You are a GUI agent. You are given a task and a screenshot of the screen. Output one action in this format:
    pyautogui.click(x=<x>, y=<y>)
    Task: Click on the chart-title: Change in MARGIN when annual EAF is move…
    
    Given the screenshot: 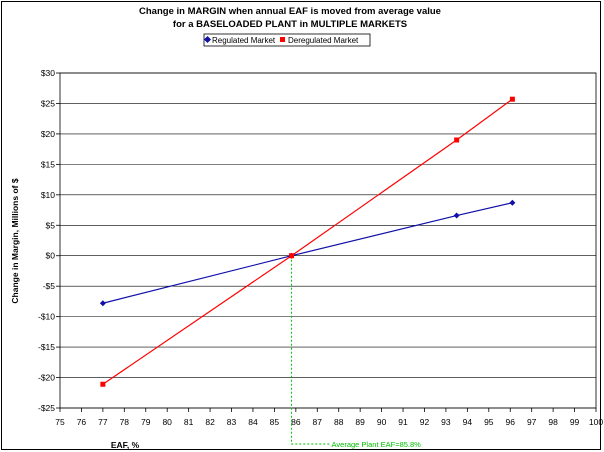 What is the action you would take?
    pyautogui.click(x=290, y=11)
    